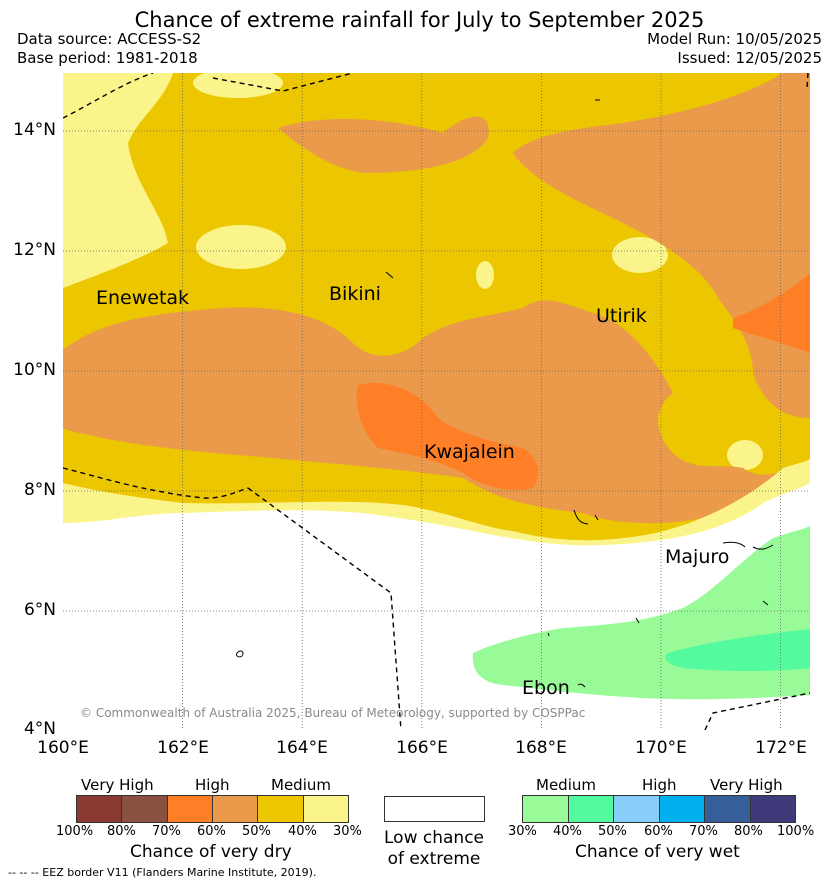 The width and height of the screenshot is (839, 885). What do you see at coordinates (39, 490) in the screenshot?
I see `lat-label-8n: 8°N` at bounding box center [39, 490].